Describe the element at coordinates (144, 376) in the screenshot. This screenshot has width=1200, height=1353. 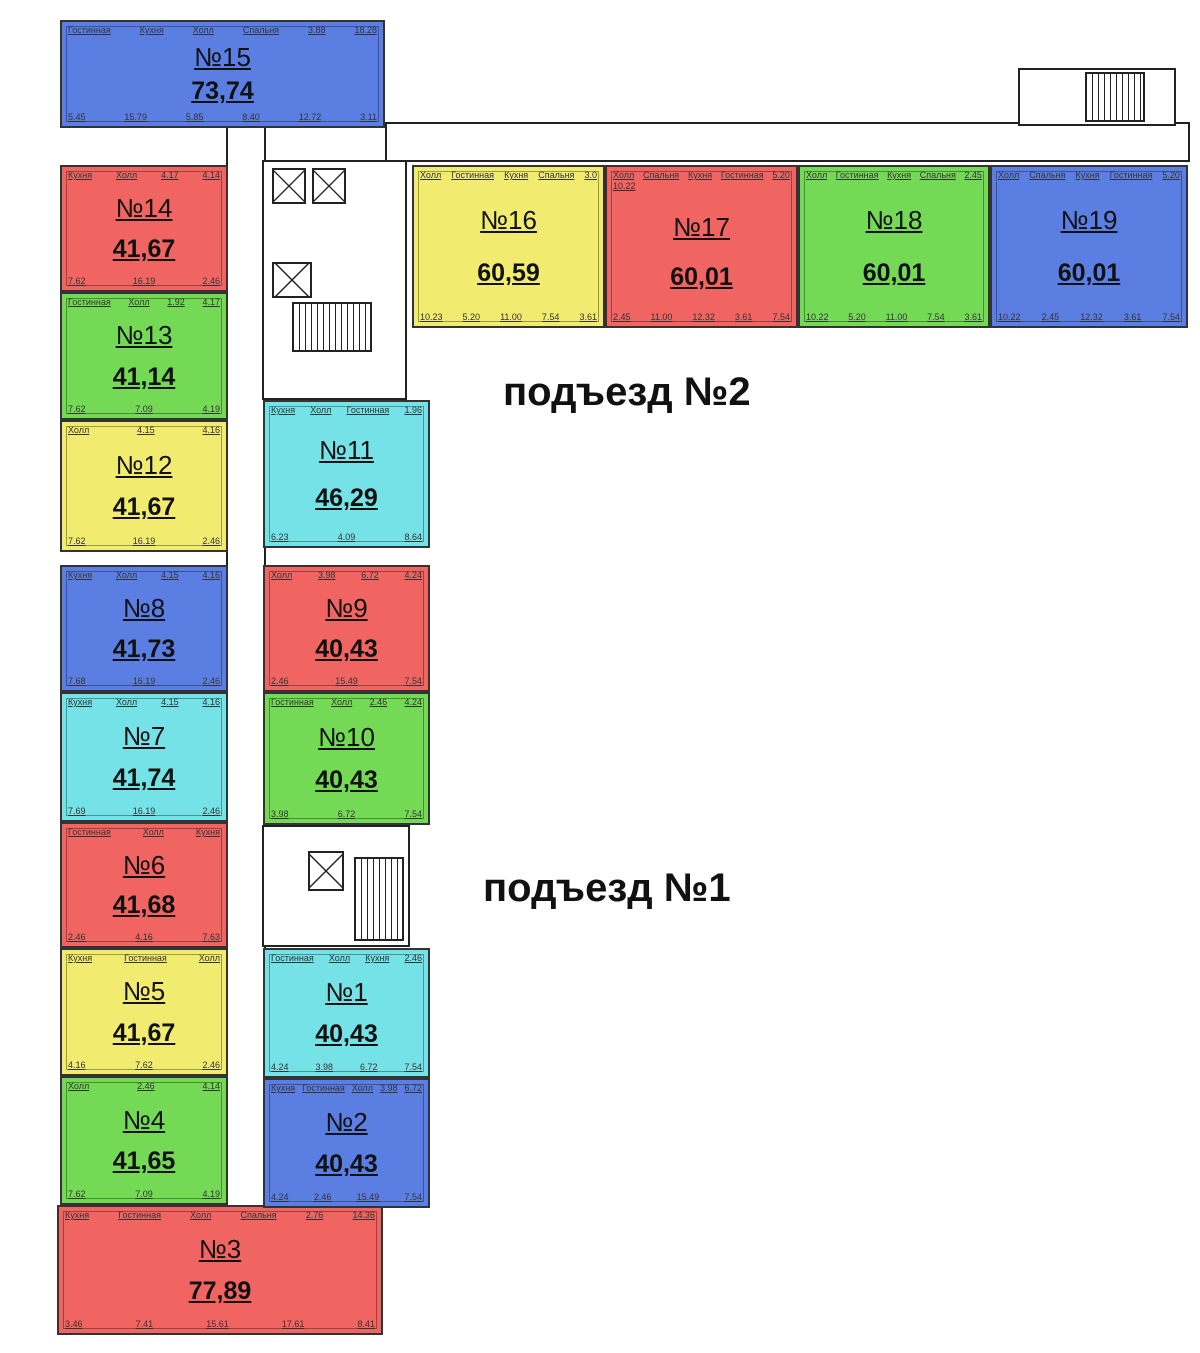
I see `apartment-area: 41,14` at that location.